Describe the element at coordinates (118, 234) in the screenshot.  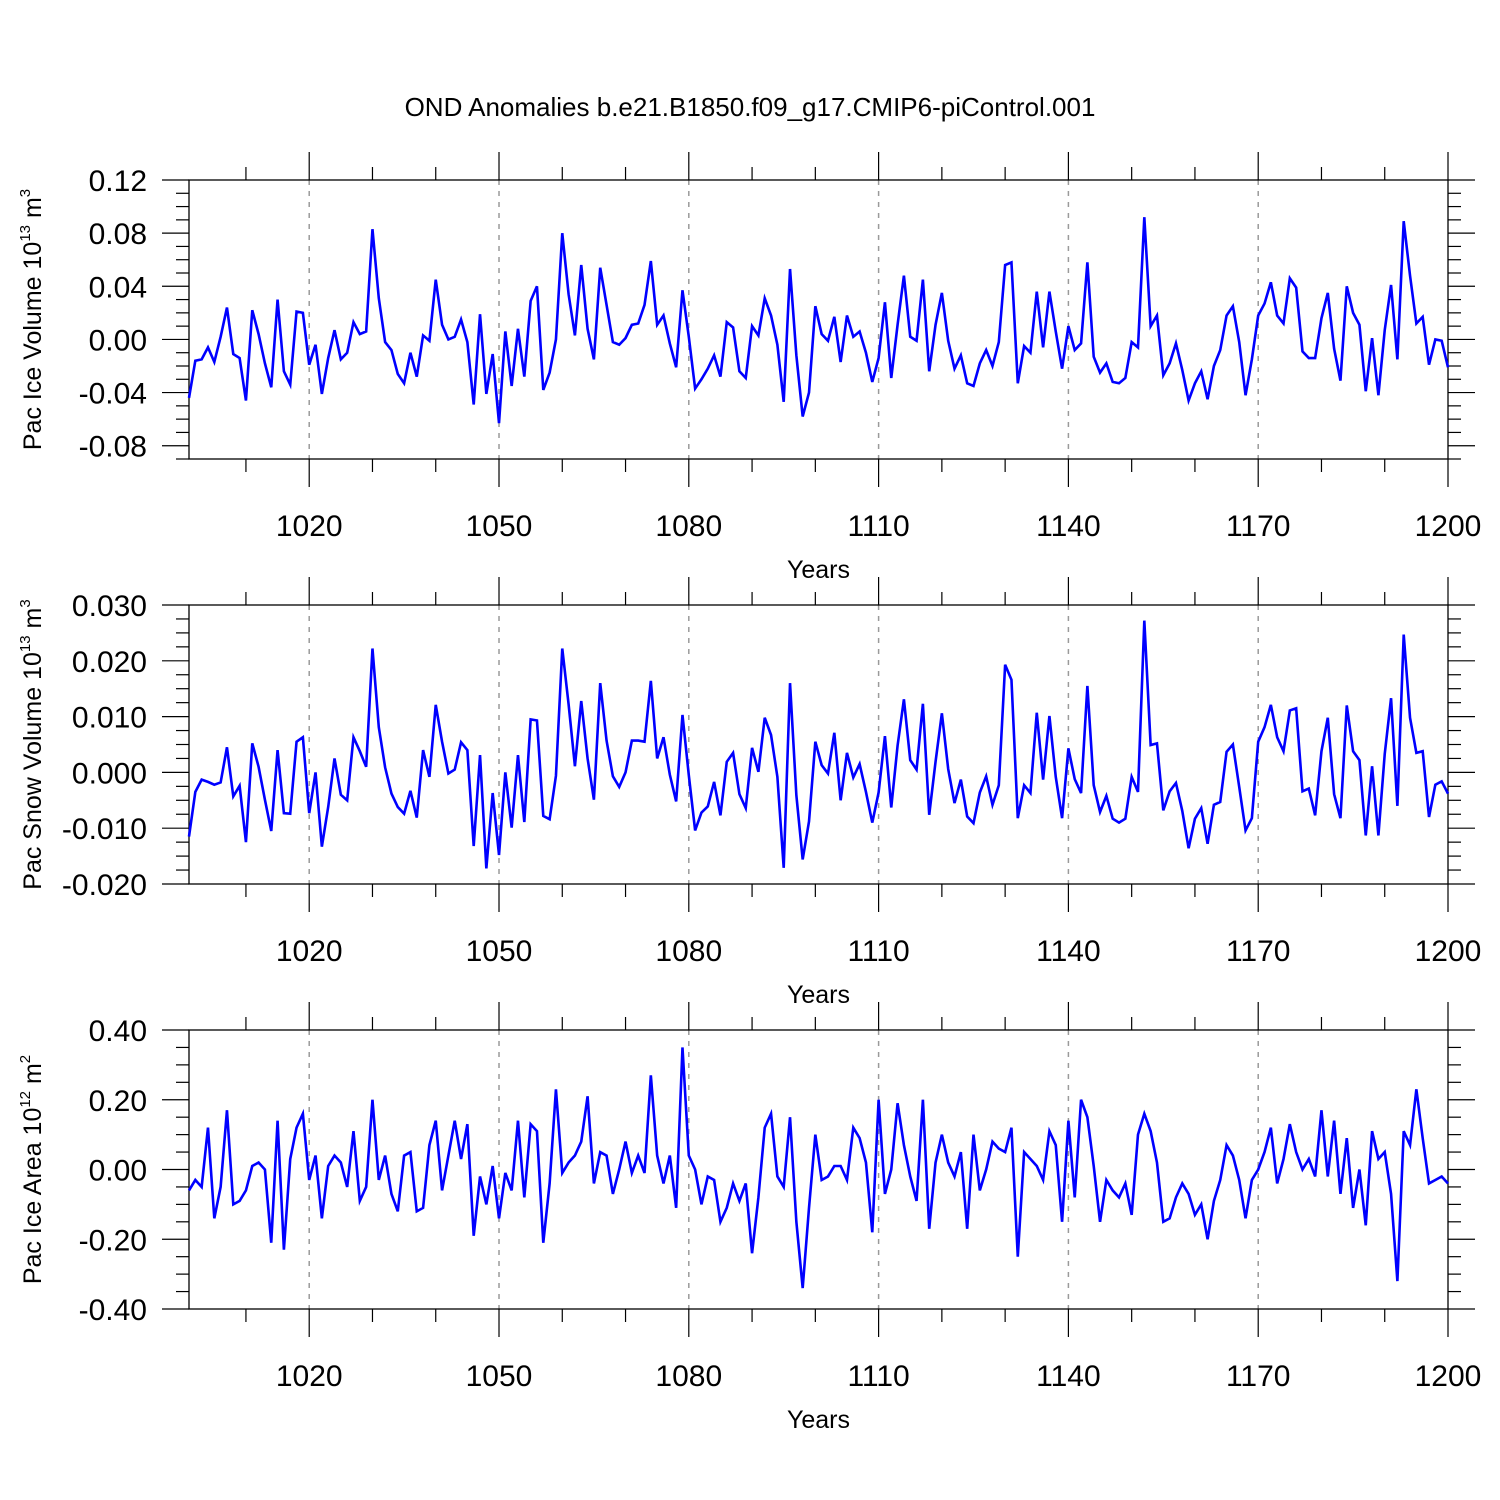
I see `y-tick-label: 0.08` at that location.